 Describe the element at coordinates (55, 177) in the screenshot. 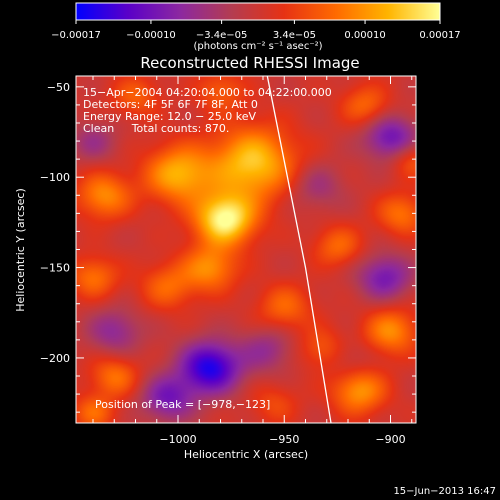

I see `y-tick-label: −100` at that location.